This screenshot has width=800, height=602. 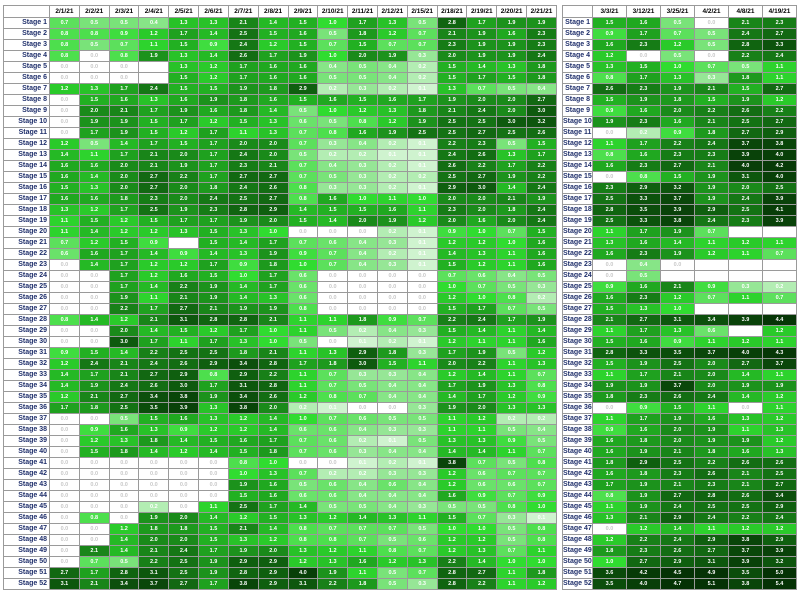 I want to click on value-cell: 3.4, so click(x=711, y=320).